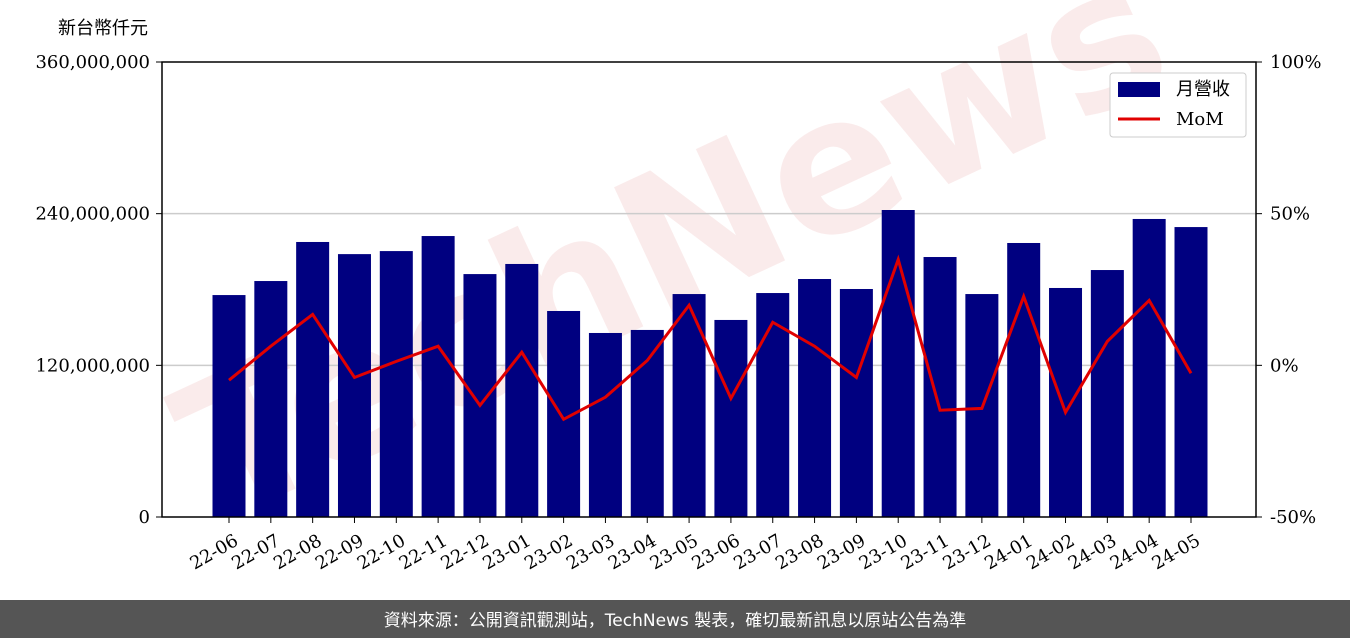 The image size is (1350, 642). Describe the element at coordinates (1203, 89) in the screenshot. I see `legend-label: 月營收` at that location.